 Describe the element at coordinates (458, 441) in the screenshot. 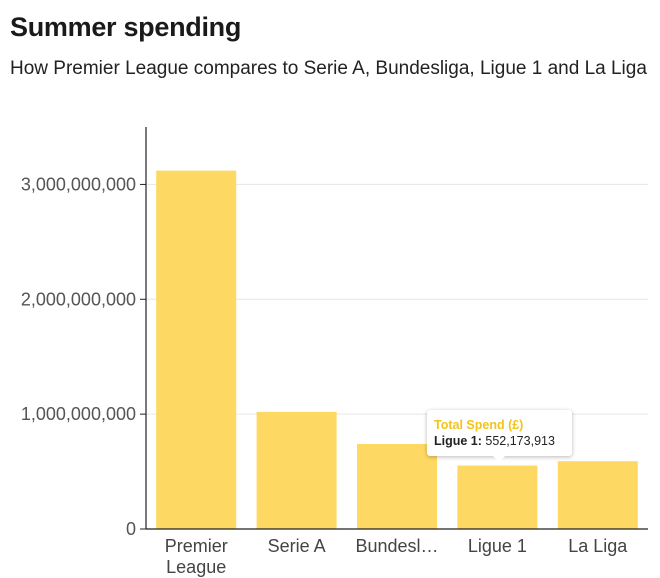

I see `tooltip-category: Ligue 1:` at that location.